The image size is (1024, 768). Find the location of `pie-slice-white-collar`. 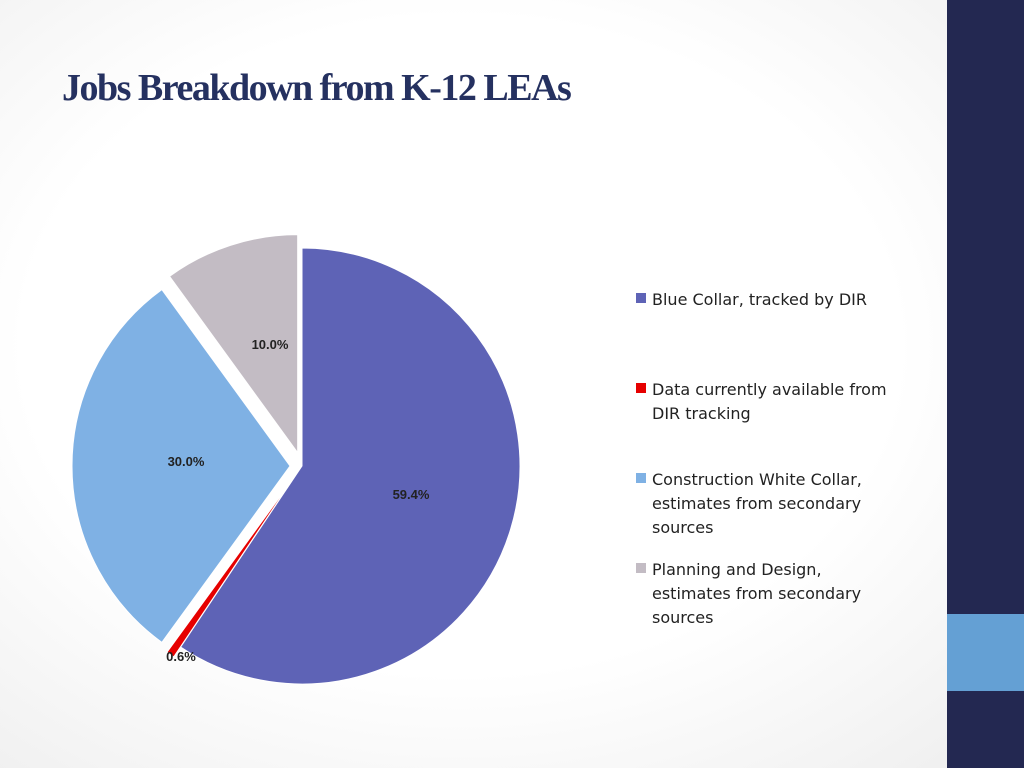

pie-slice-white-collar is located at coordinates (181, 466).